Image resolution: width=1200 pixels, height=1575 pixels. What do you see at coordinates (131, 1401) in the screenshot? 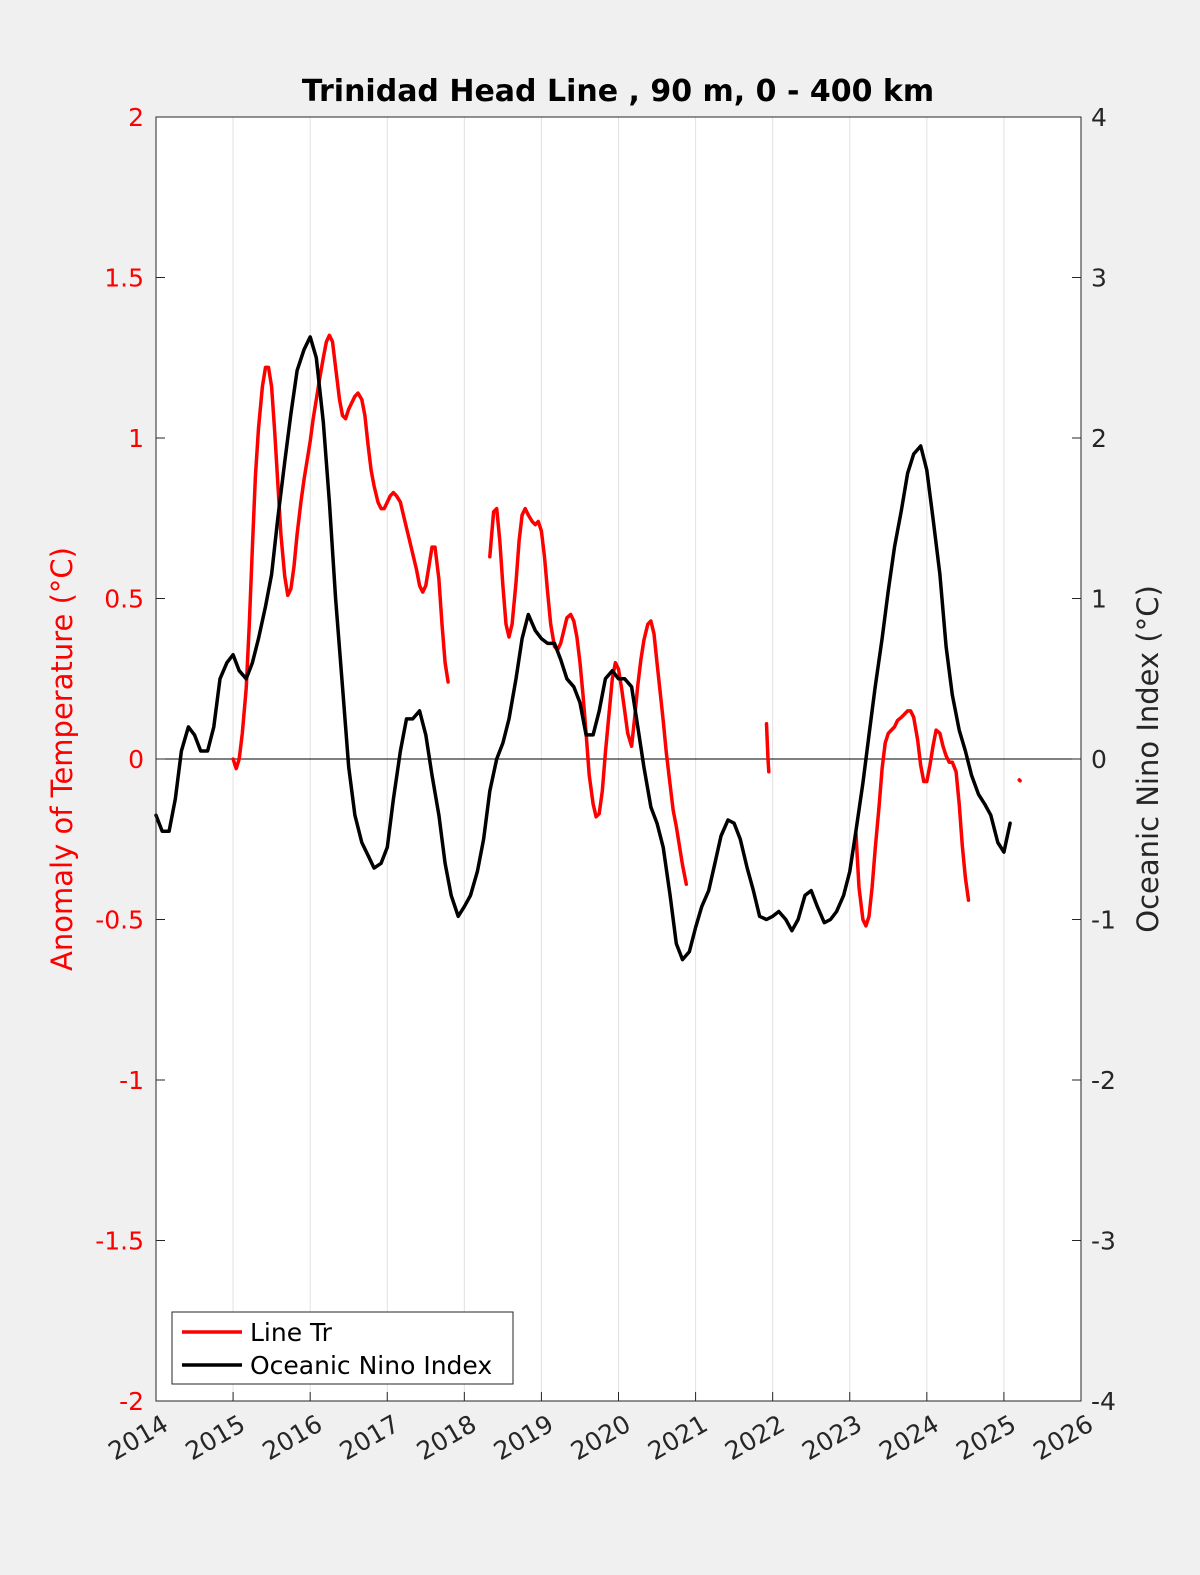
I see `y-left-tick-label: -2` at bounding box center [131, 1401].